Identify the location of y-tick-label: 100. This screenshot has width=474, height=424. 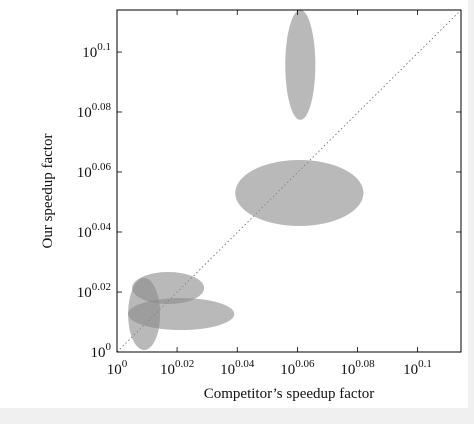
(101, 351).